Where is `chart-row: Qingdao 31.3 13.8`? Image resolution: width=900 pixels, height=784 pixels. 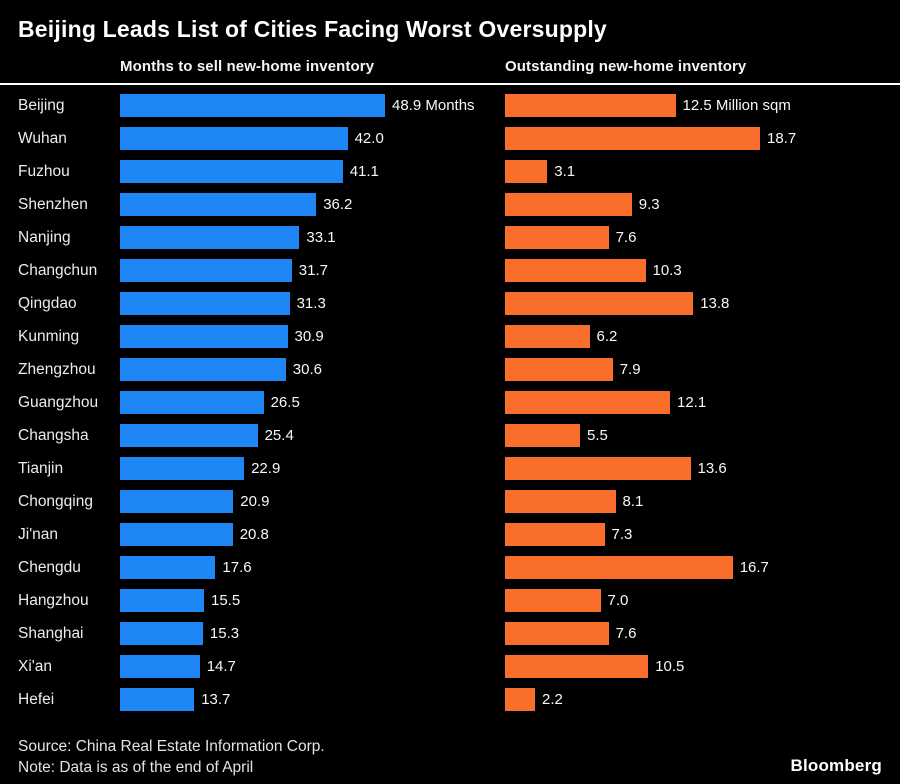
chart-row: Qingdao 31.3 13.8 is located at coordinates (450, 303).